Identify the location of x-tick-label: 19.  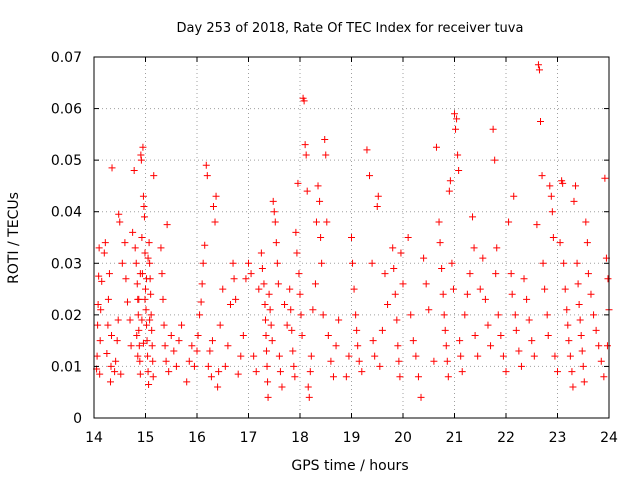
(352, 438).